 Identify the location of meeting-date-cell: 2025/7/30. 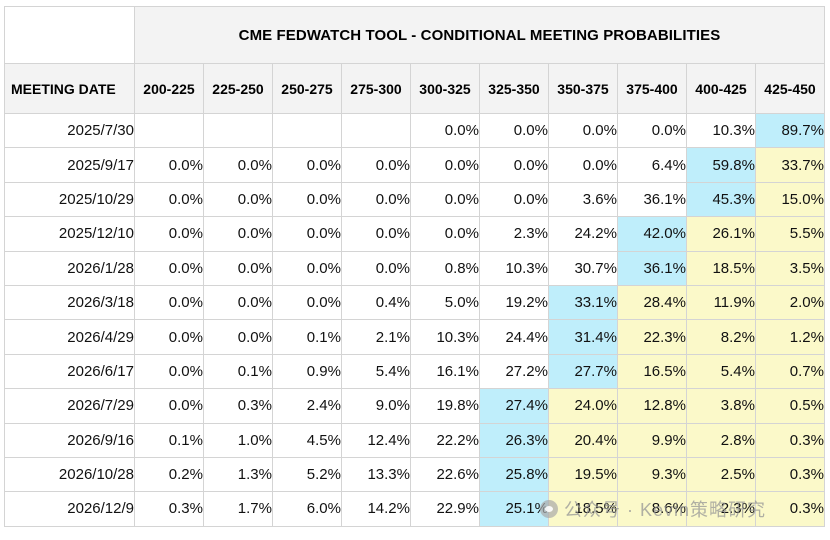
(69, 130).